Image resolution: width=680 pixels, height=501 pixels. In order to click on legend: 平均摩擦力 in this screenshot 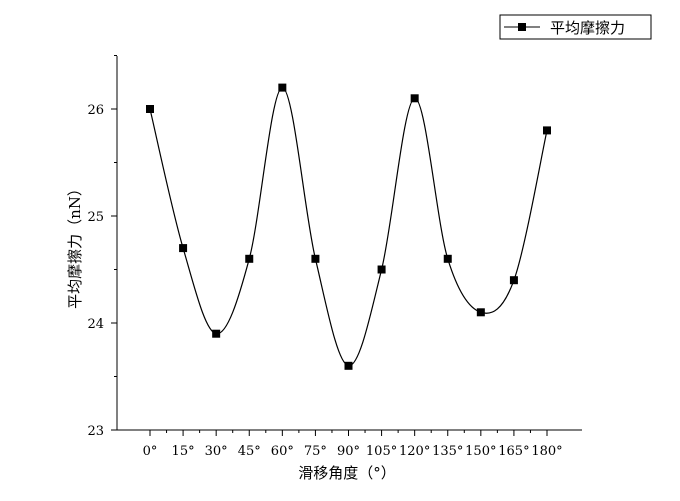, I will do `click(575, 27)`.